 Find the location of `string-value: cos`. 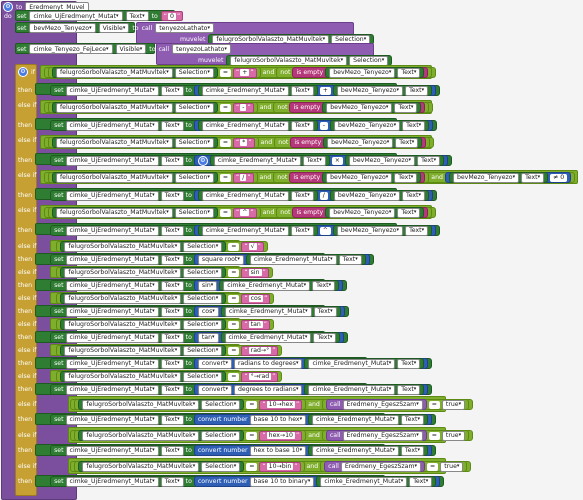

string-value: cos is located at coordinates (256, 298).